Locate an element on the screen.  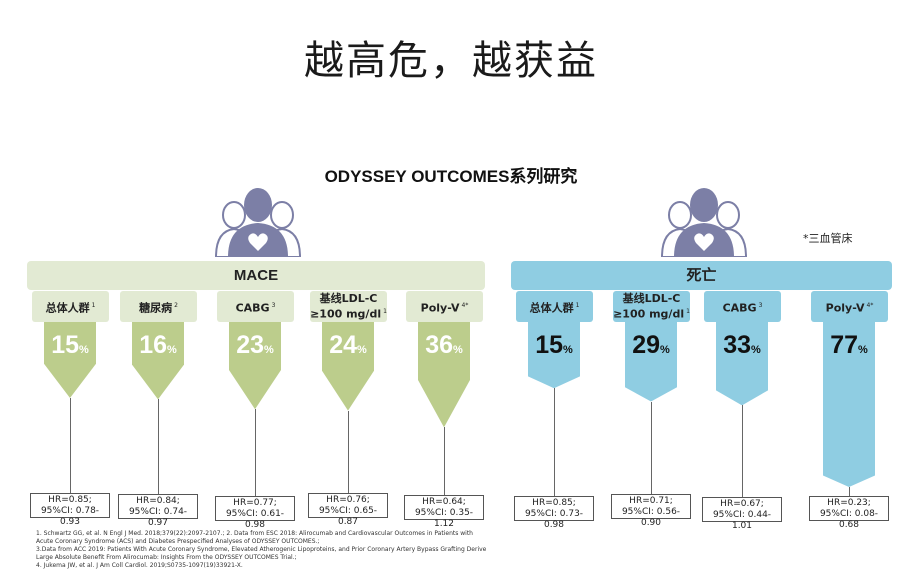
confidence-interval: 95%CI: 0.73-0.98 is located at coordinates (554, 519).